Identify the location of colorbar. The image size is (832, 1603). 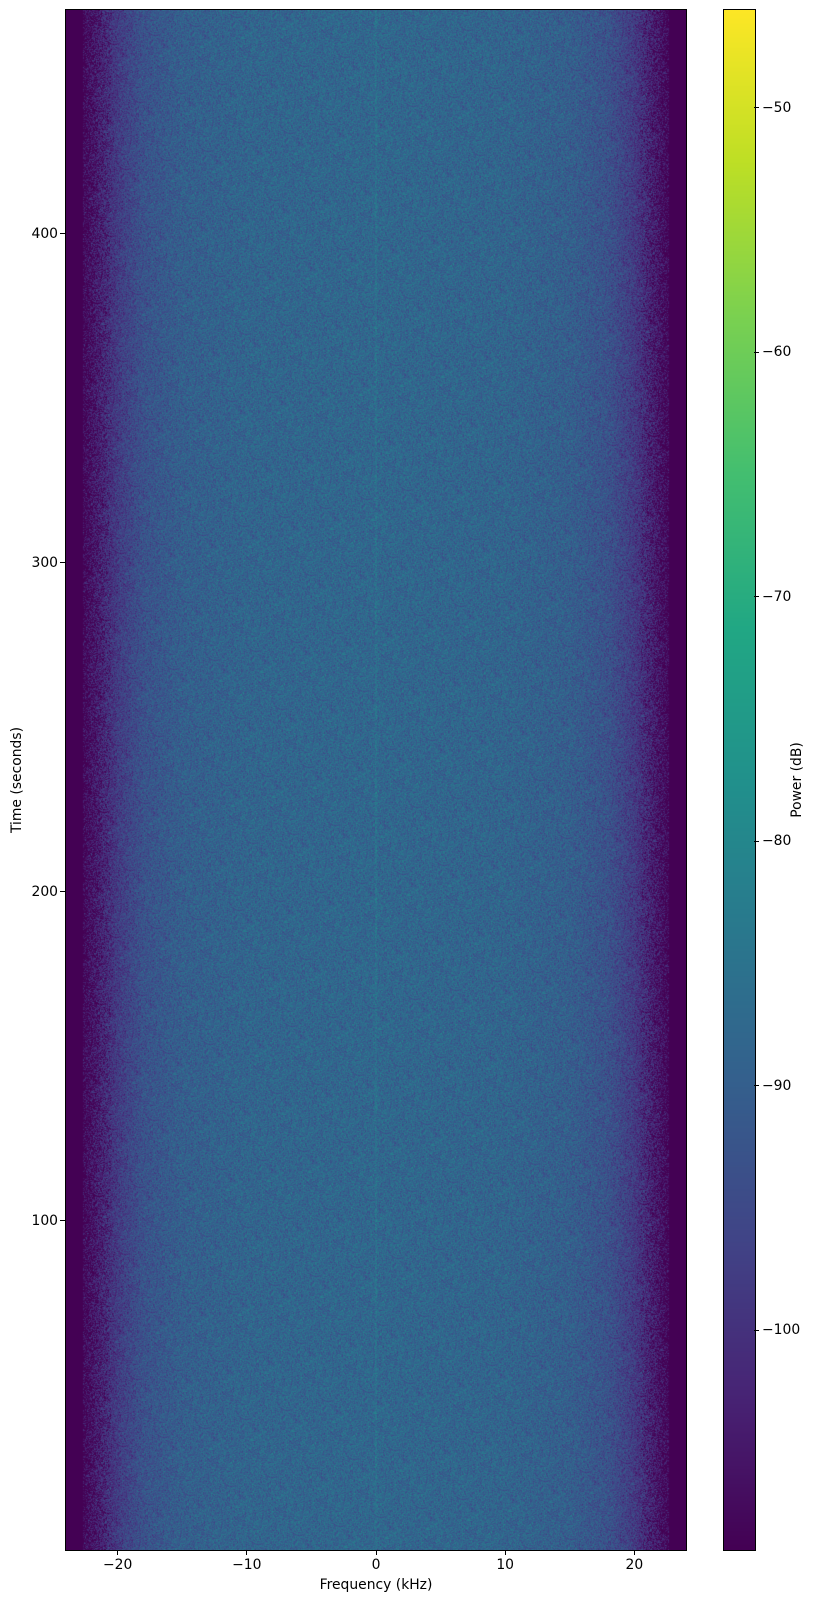
(739, 780).